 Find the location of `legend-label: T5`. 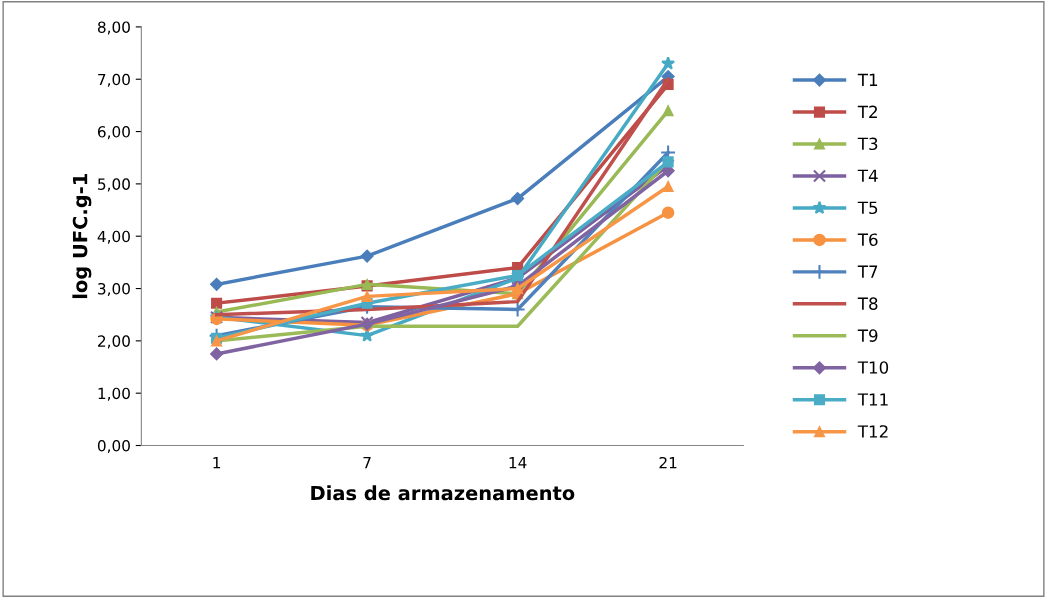

legend-label: T5 is located at coordinates (867, 208).